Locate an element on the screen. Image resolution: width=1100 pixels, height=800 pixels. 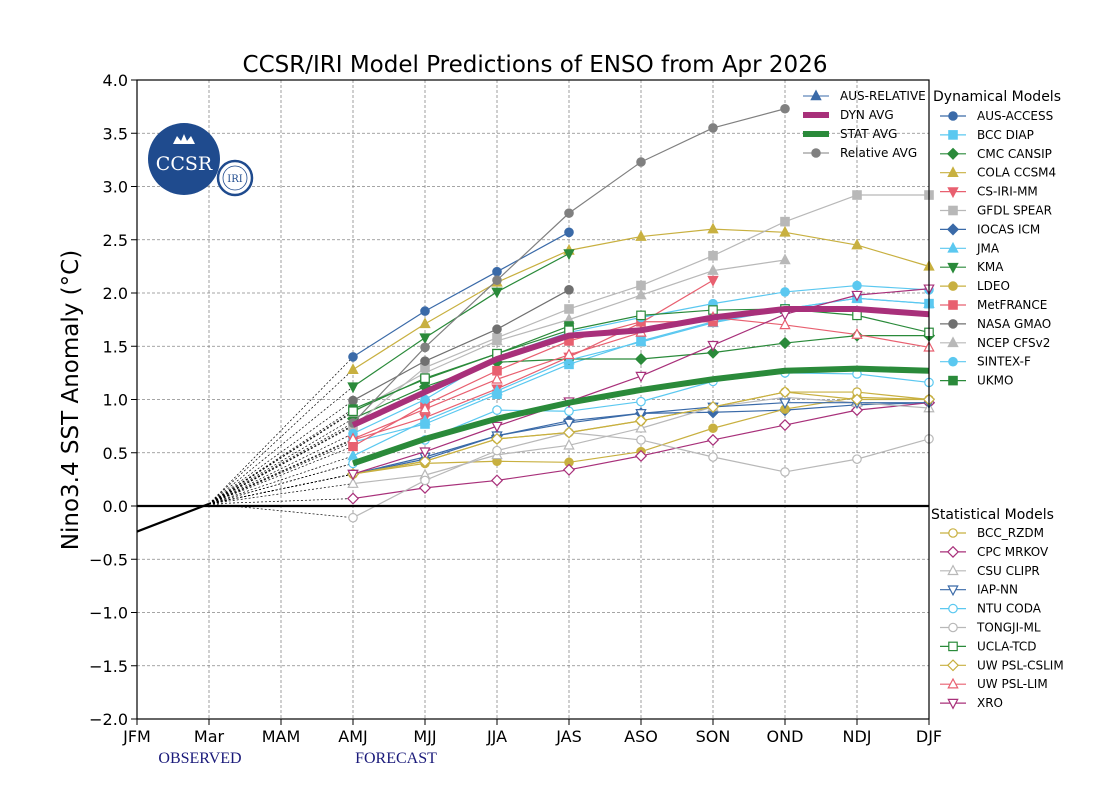
legend-stat-iap-nn-marker is located at coordinates (953, 591).